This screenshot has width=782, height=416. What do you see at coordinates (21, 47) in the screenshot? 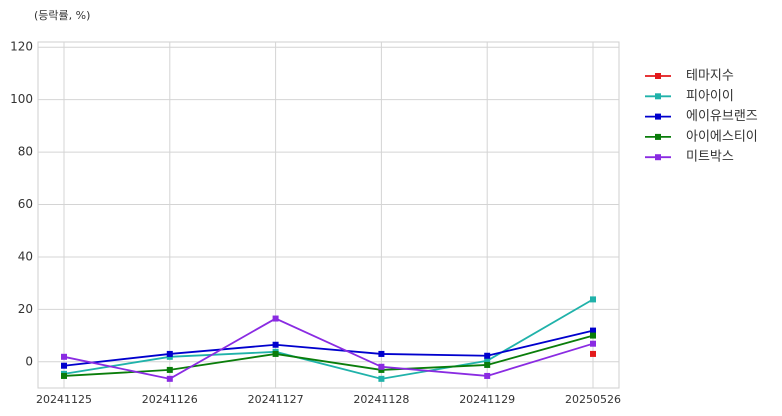
I see `y-tick-label: 120` at bounding box center [21, 47].